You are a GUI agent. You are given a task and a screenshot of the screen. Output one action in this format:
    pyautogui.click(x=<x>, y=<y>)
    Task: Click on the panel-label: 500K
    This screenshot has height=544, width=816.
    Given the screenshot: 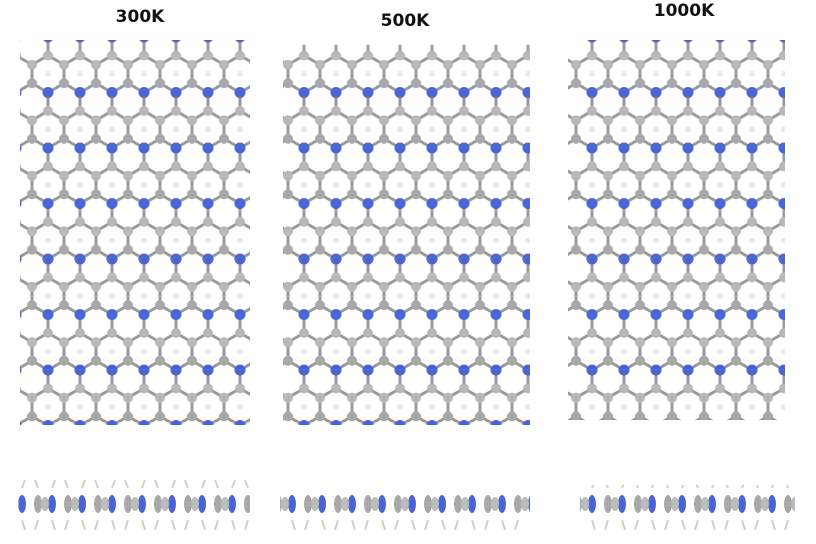 What is the action you would take?
    pyautogui.click(x=405, y=21)
    